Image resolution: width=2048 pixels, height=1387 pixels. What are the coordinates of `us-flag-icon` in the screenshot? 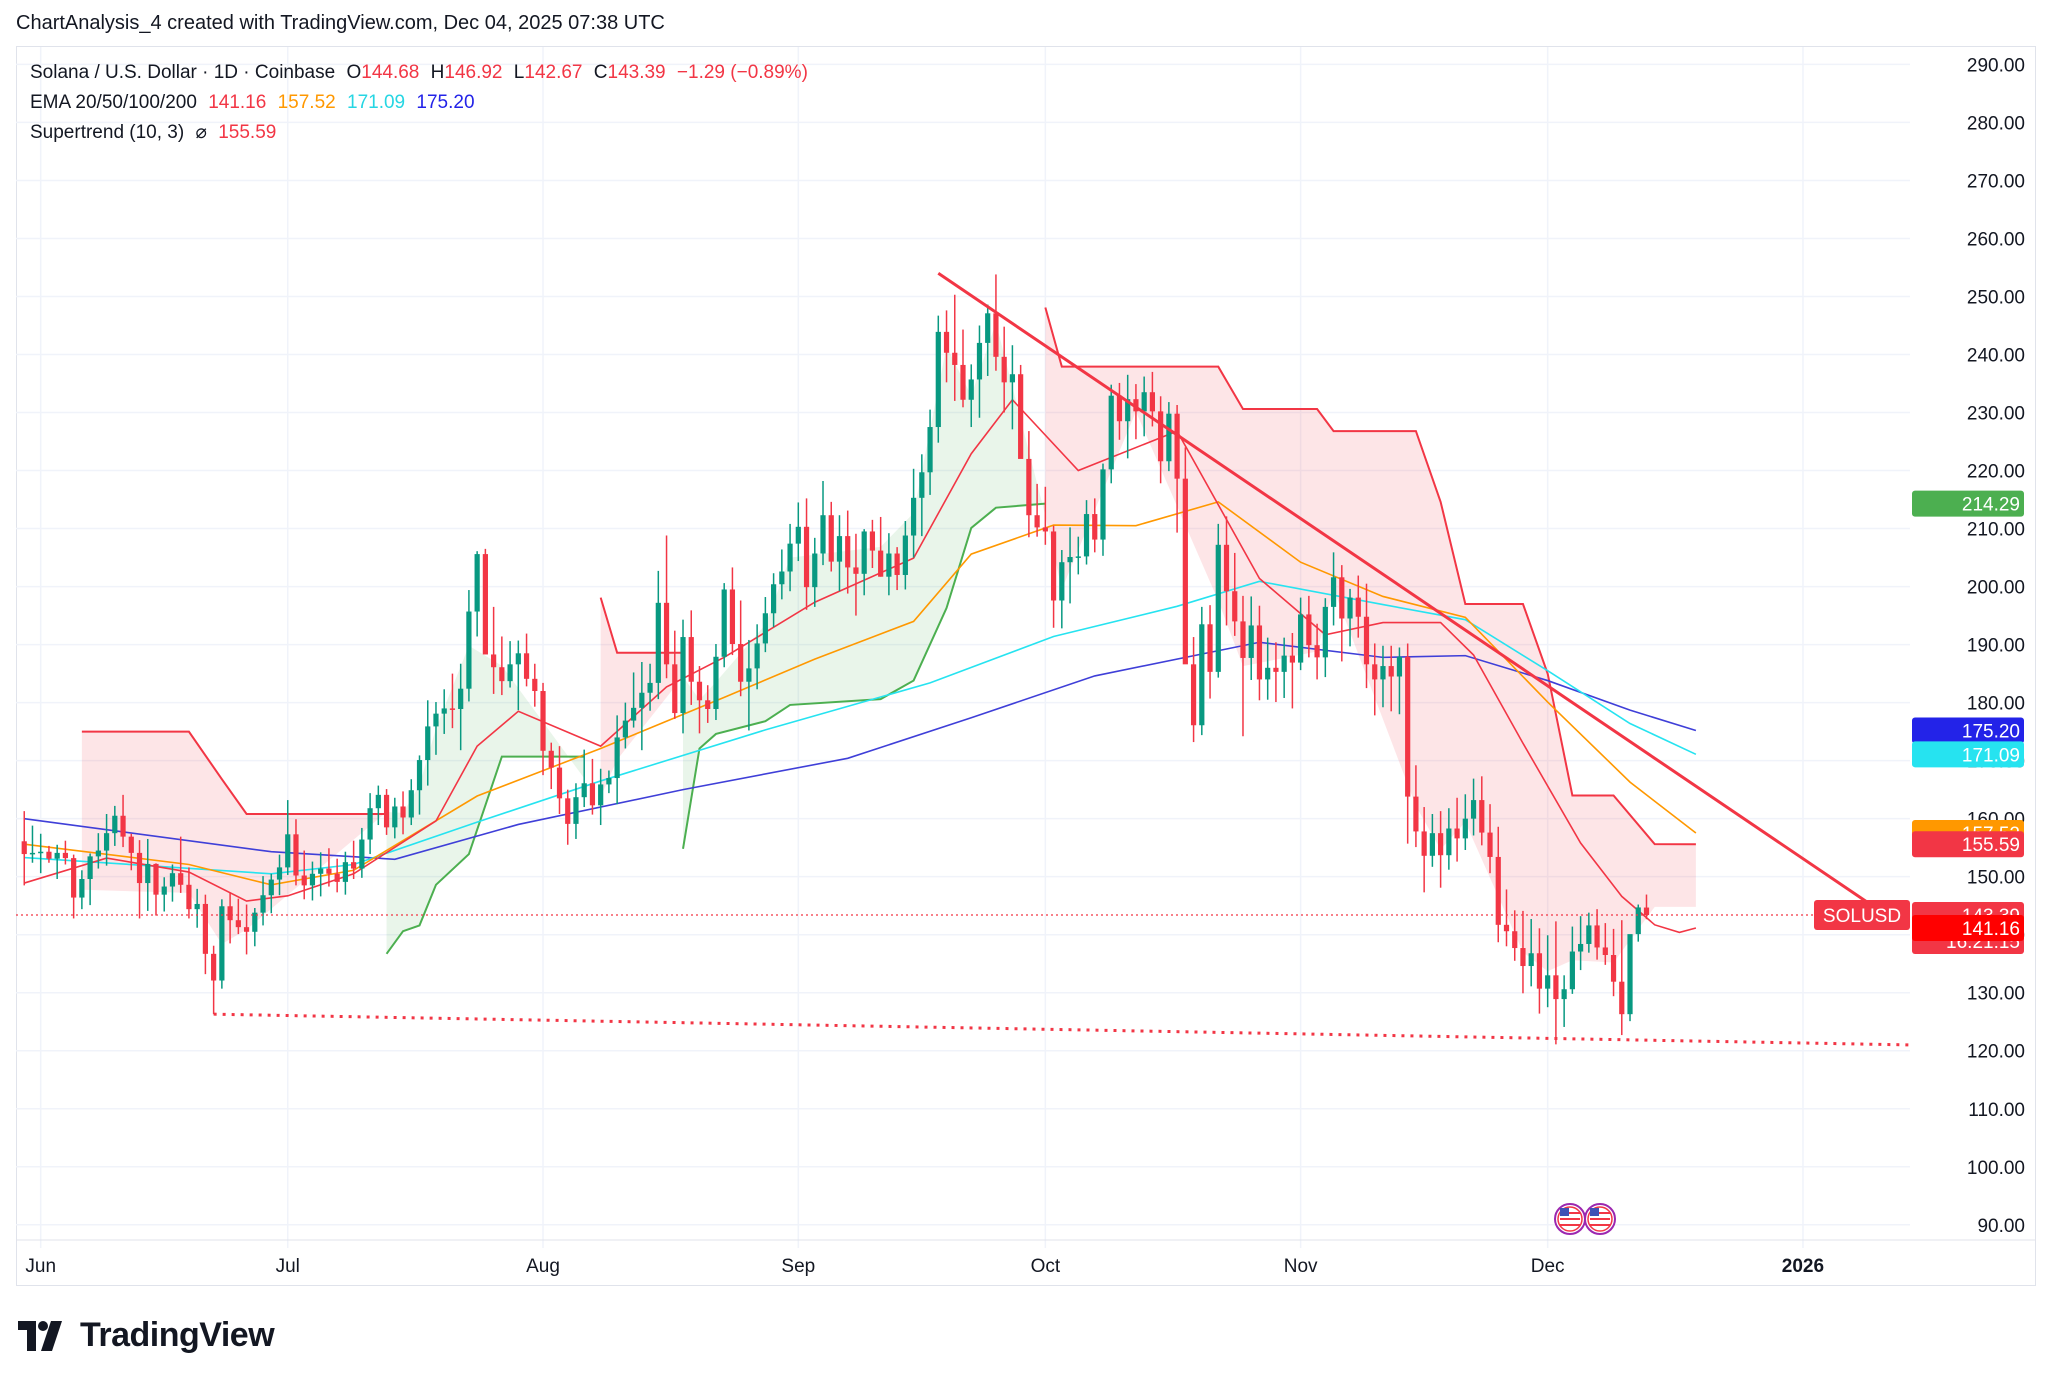 It's located at (1600, 1219).